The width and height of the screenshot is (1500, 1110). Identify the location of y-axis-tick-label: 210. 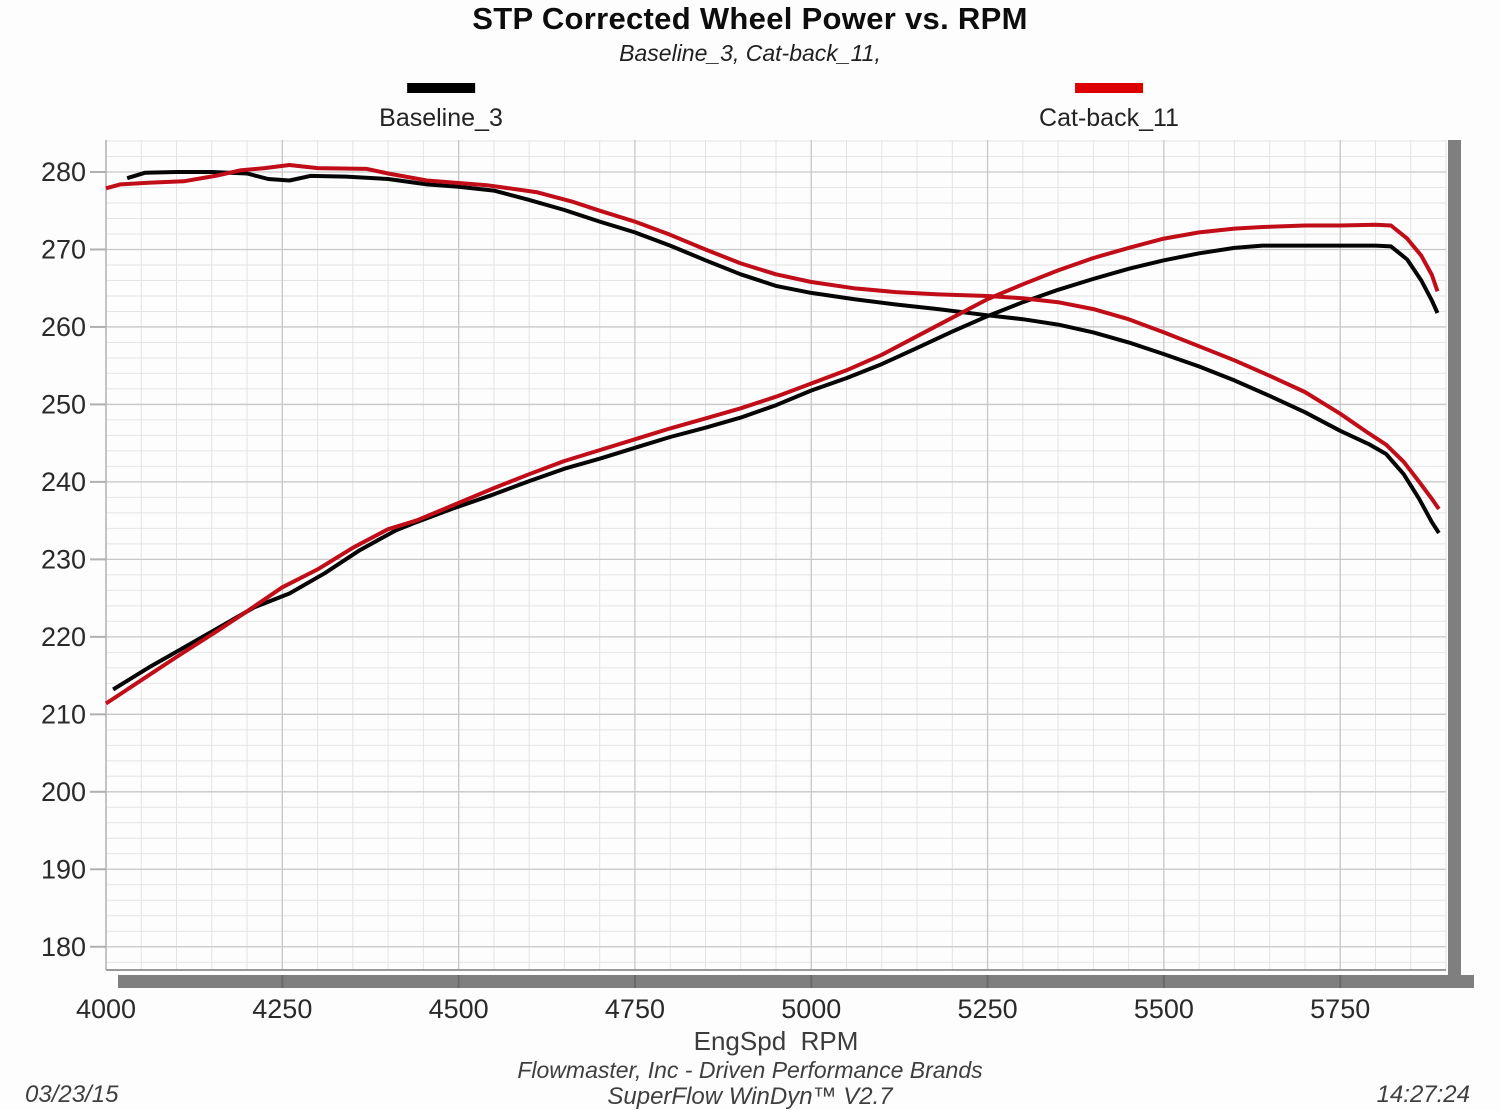
(63, 714).